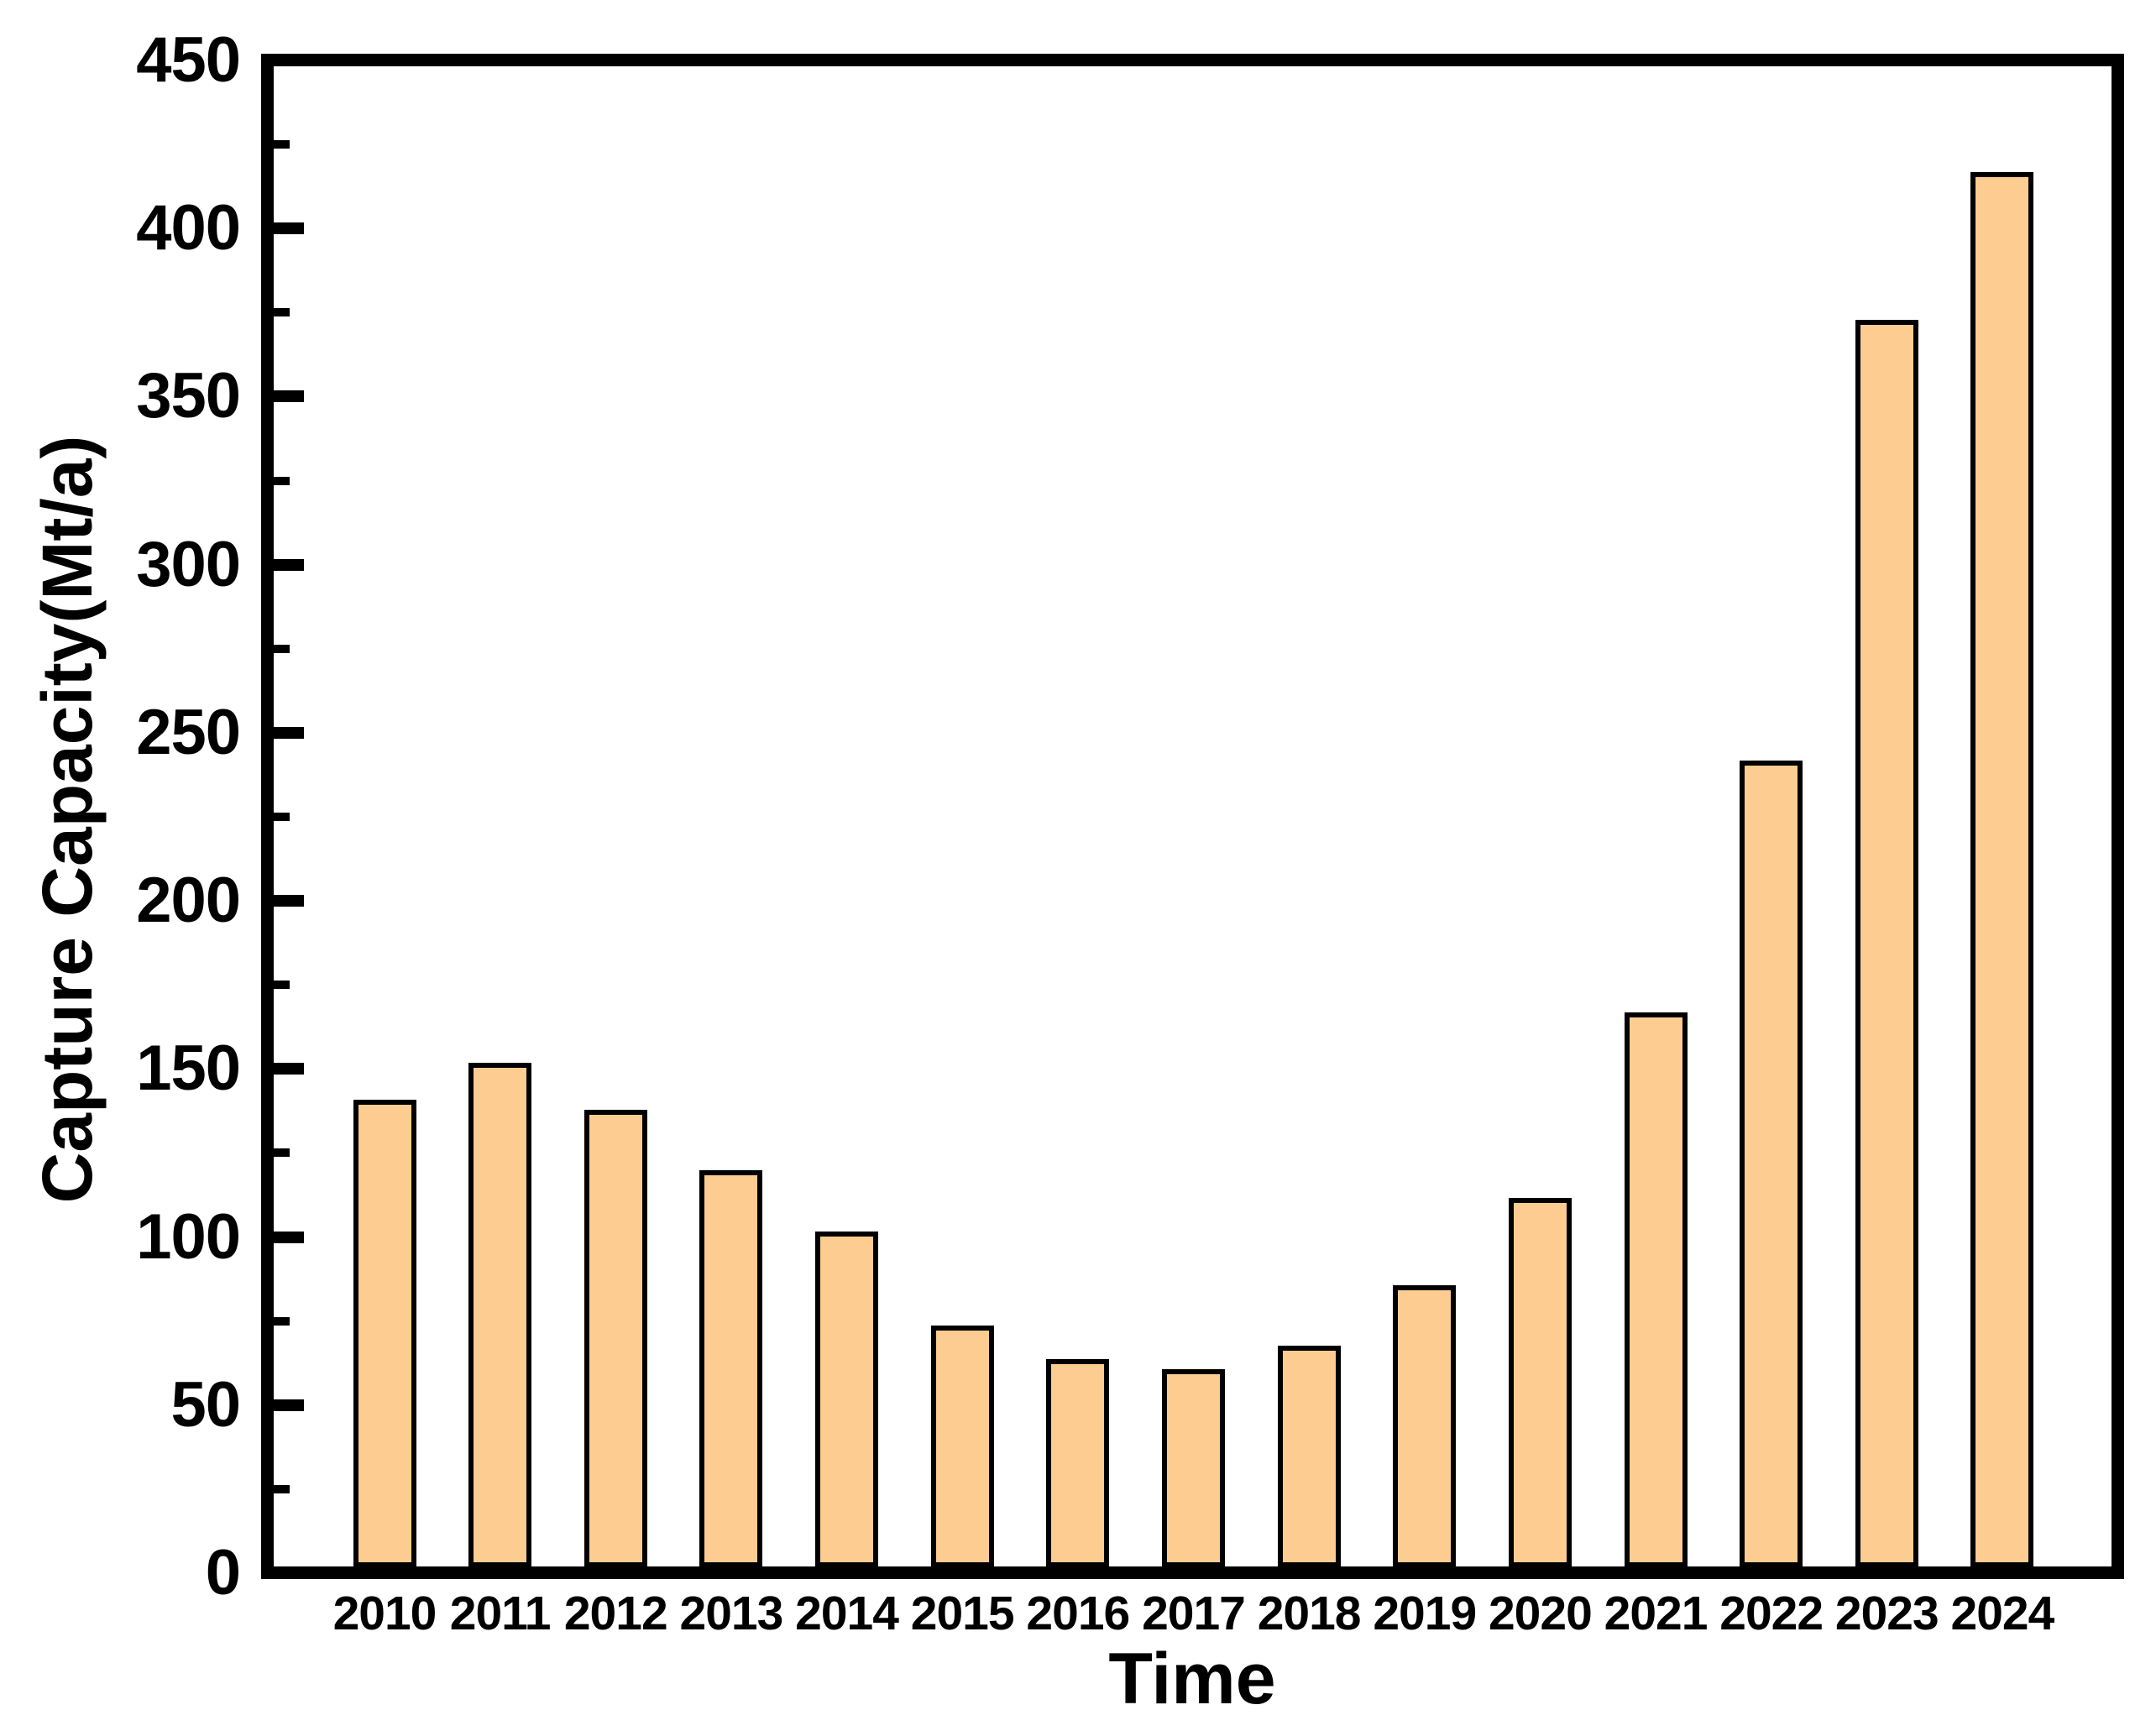 Image resolution: width=2156 pixels, height=1731 pixels. What do you see at coordinates (1886, 1613) in the screenshot?
I see `x-tick-label-2023: 2023` at bounding box center [1886, 1613].